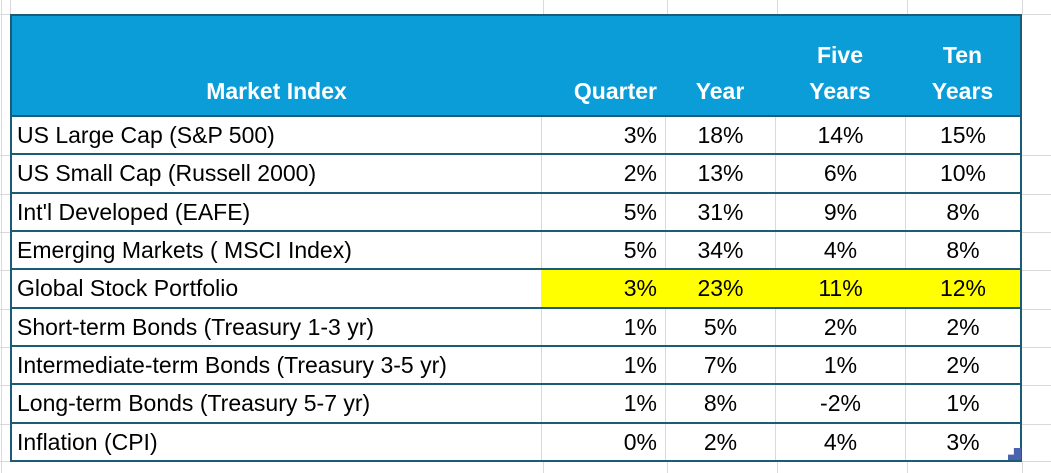  I want to click on cell-five-years-value: -2%, so click(840, 403).